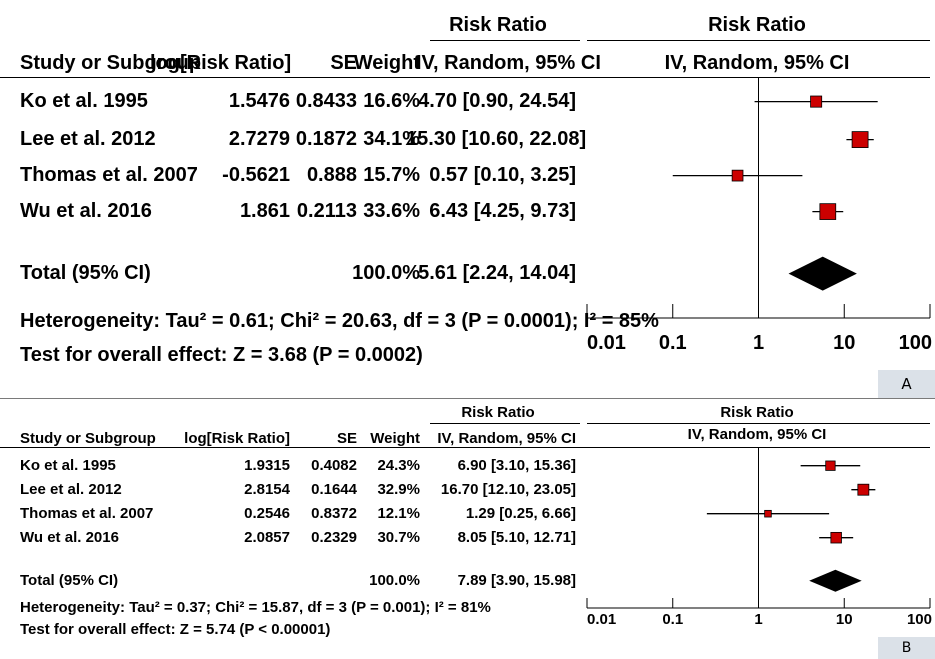 The width and height of the screenshot is (935, 659). What do you see at coordinates (391, 211) in the screenshot?
I see `weight-value: 33.6%` at bounding box center [391, 211].